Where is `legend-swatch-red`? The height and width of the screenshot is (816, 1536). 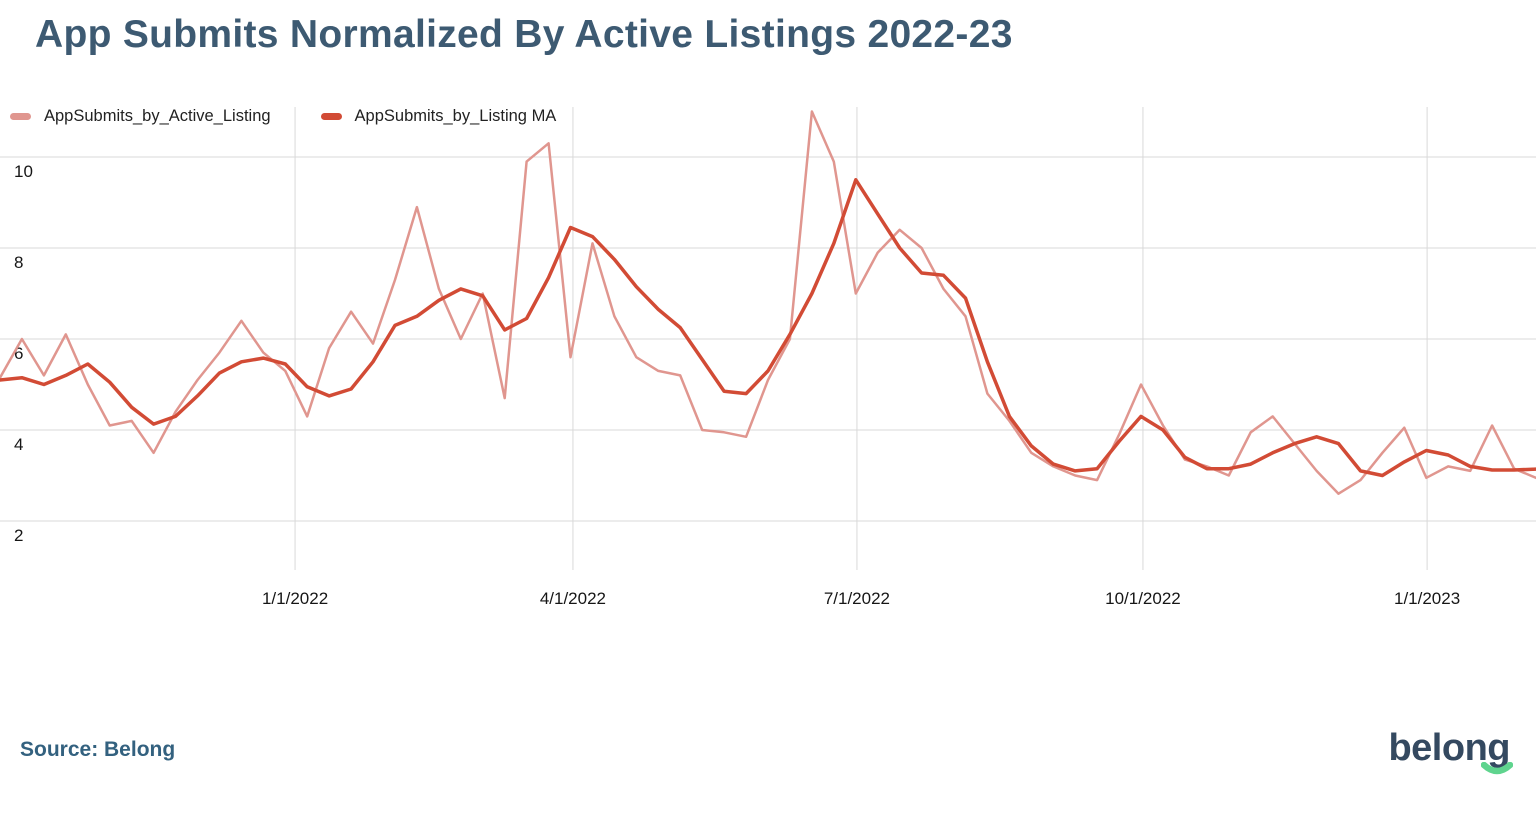 legend-swatch-red is located at coordinates (331, 116).